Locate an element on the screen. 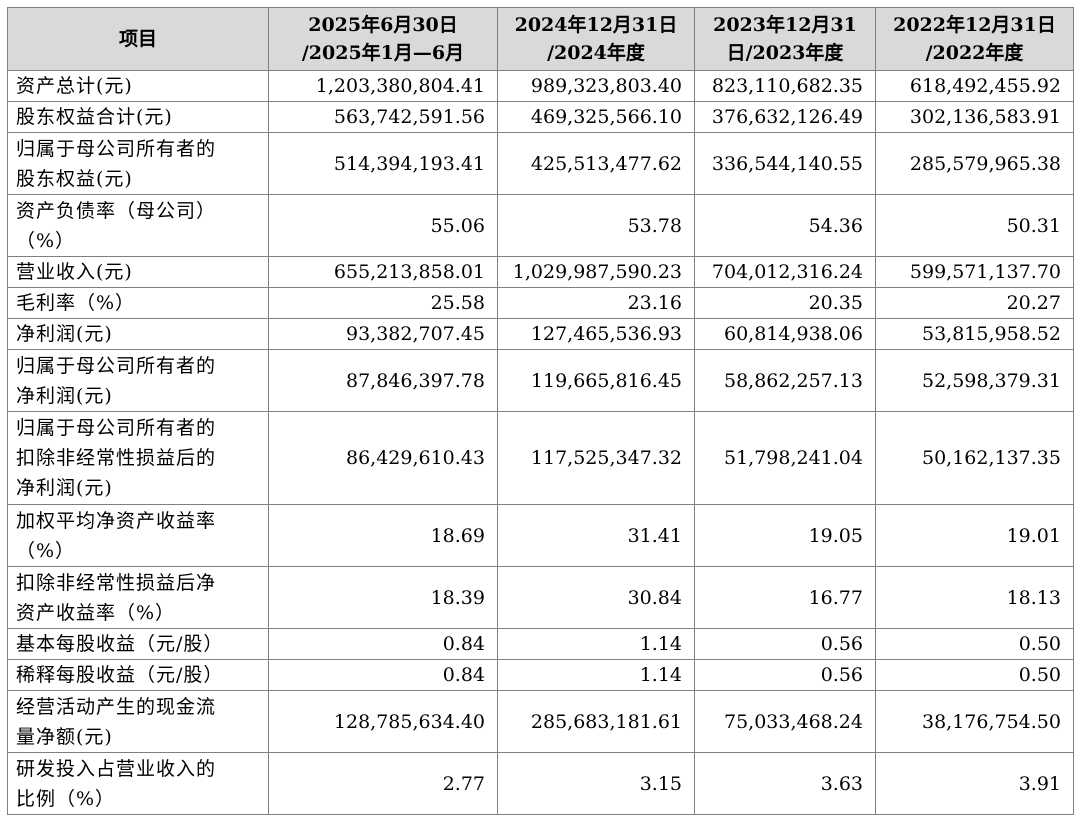 This screenshot has height=833, width=1080. value-cell: 119,665,816.45 is located at coordinates (596, 380).